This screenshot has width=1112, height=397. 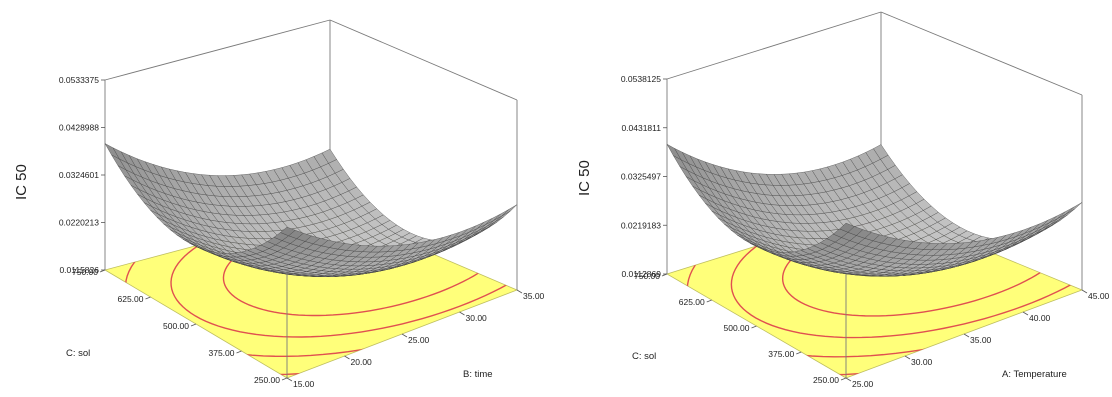 What do you see at coordinates (1034, 374) in the screenshot?
I see `x-axis-title: A: Temperature` at bounding box center [1034, 374].